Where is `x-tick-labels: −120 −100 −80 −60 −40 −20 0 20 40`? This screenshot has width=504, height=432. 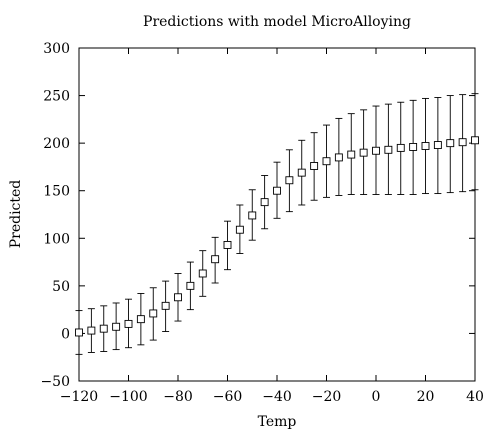 x-tick-labels: −120 −100 −80 −60 −40 −20 0 20 40 is located at coordinates (272, 397).